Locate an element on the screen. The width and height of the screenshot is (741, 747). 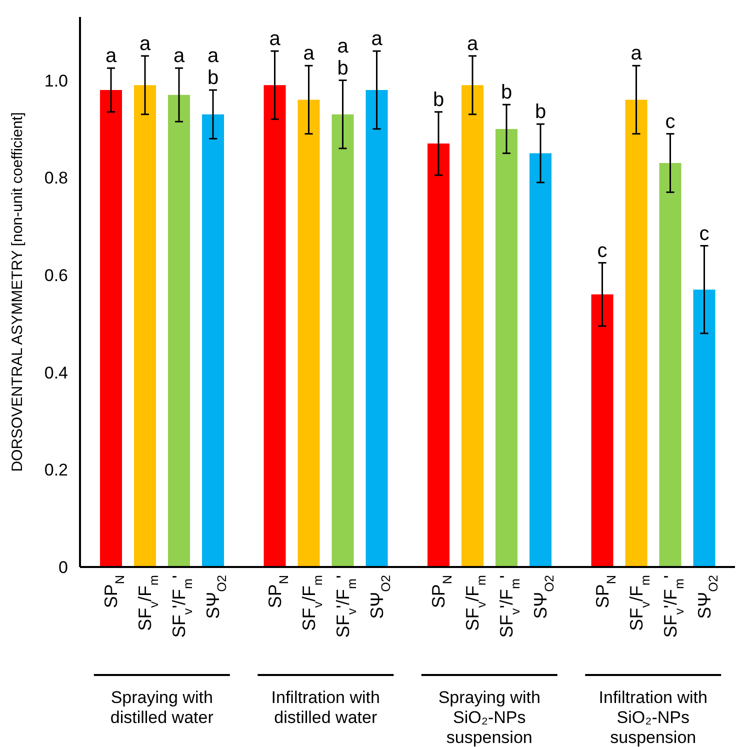
y-tick-label: 0 is located at coordinates (63, 567).